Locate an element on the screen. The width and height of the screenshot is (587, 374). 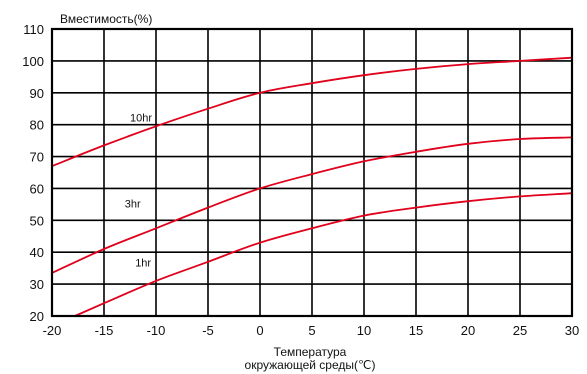
y-tick-label: 100 is located at coordinates (33, 61).